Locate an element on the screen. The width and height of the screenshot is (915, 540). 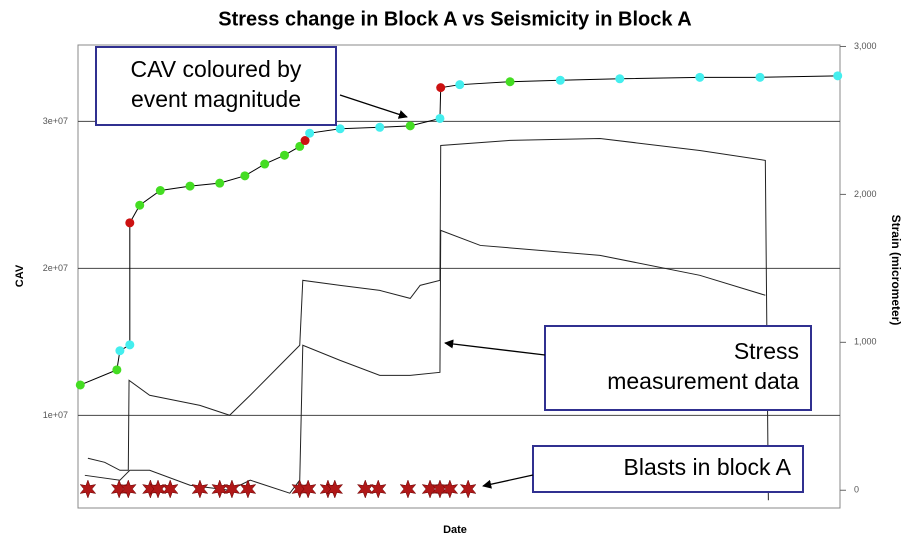
y2-tick-label: 2,000 is located at coordinates (865, 194).